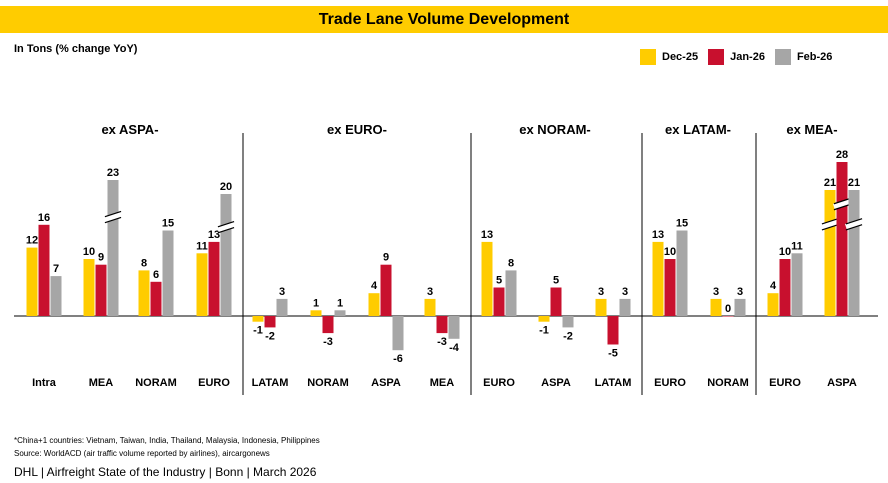  Describe the element at coordinates (842, 155) in the screenshot. I see `data-label: 28` at that location.